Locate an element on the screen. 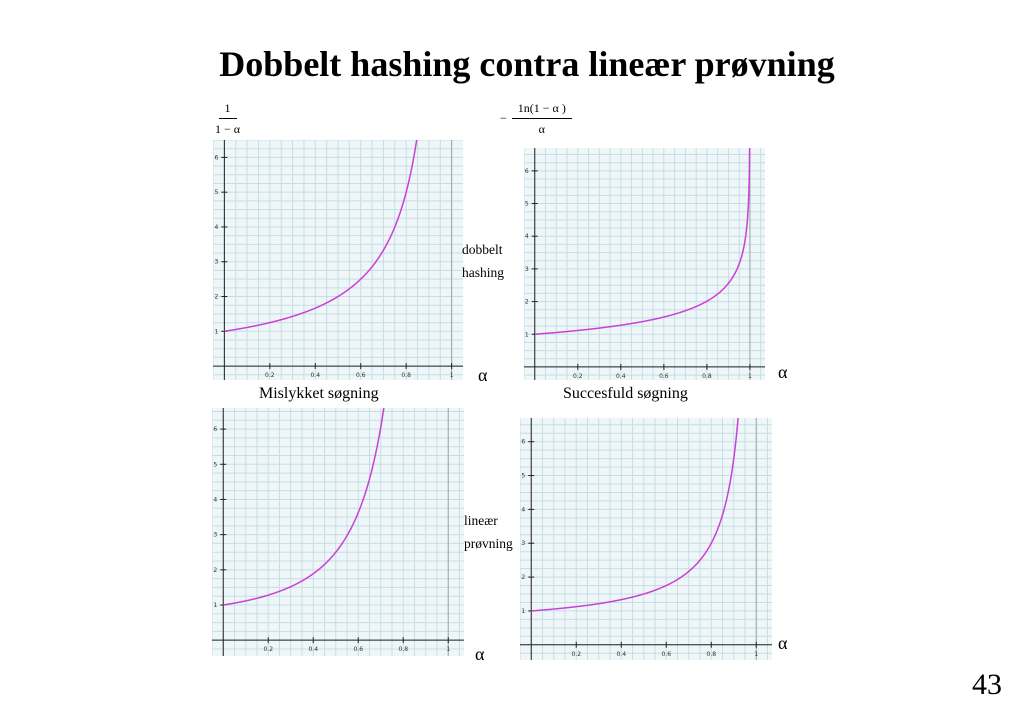  label-line: hashing is located at coordinates (483, 272).